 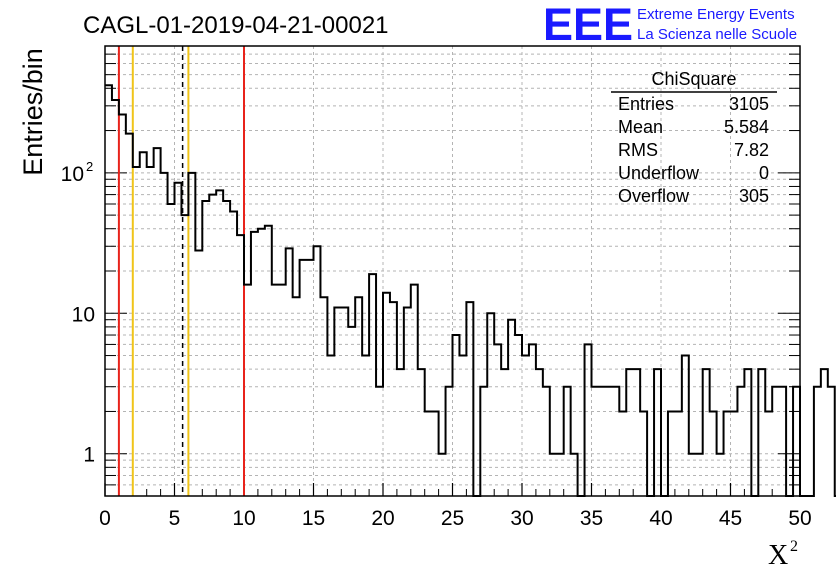 I want to click on x-tick-label: 15, so click(x=313, y=518).